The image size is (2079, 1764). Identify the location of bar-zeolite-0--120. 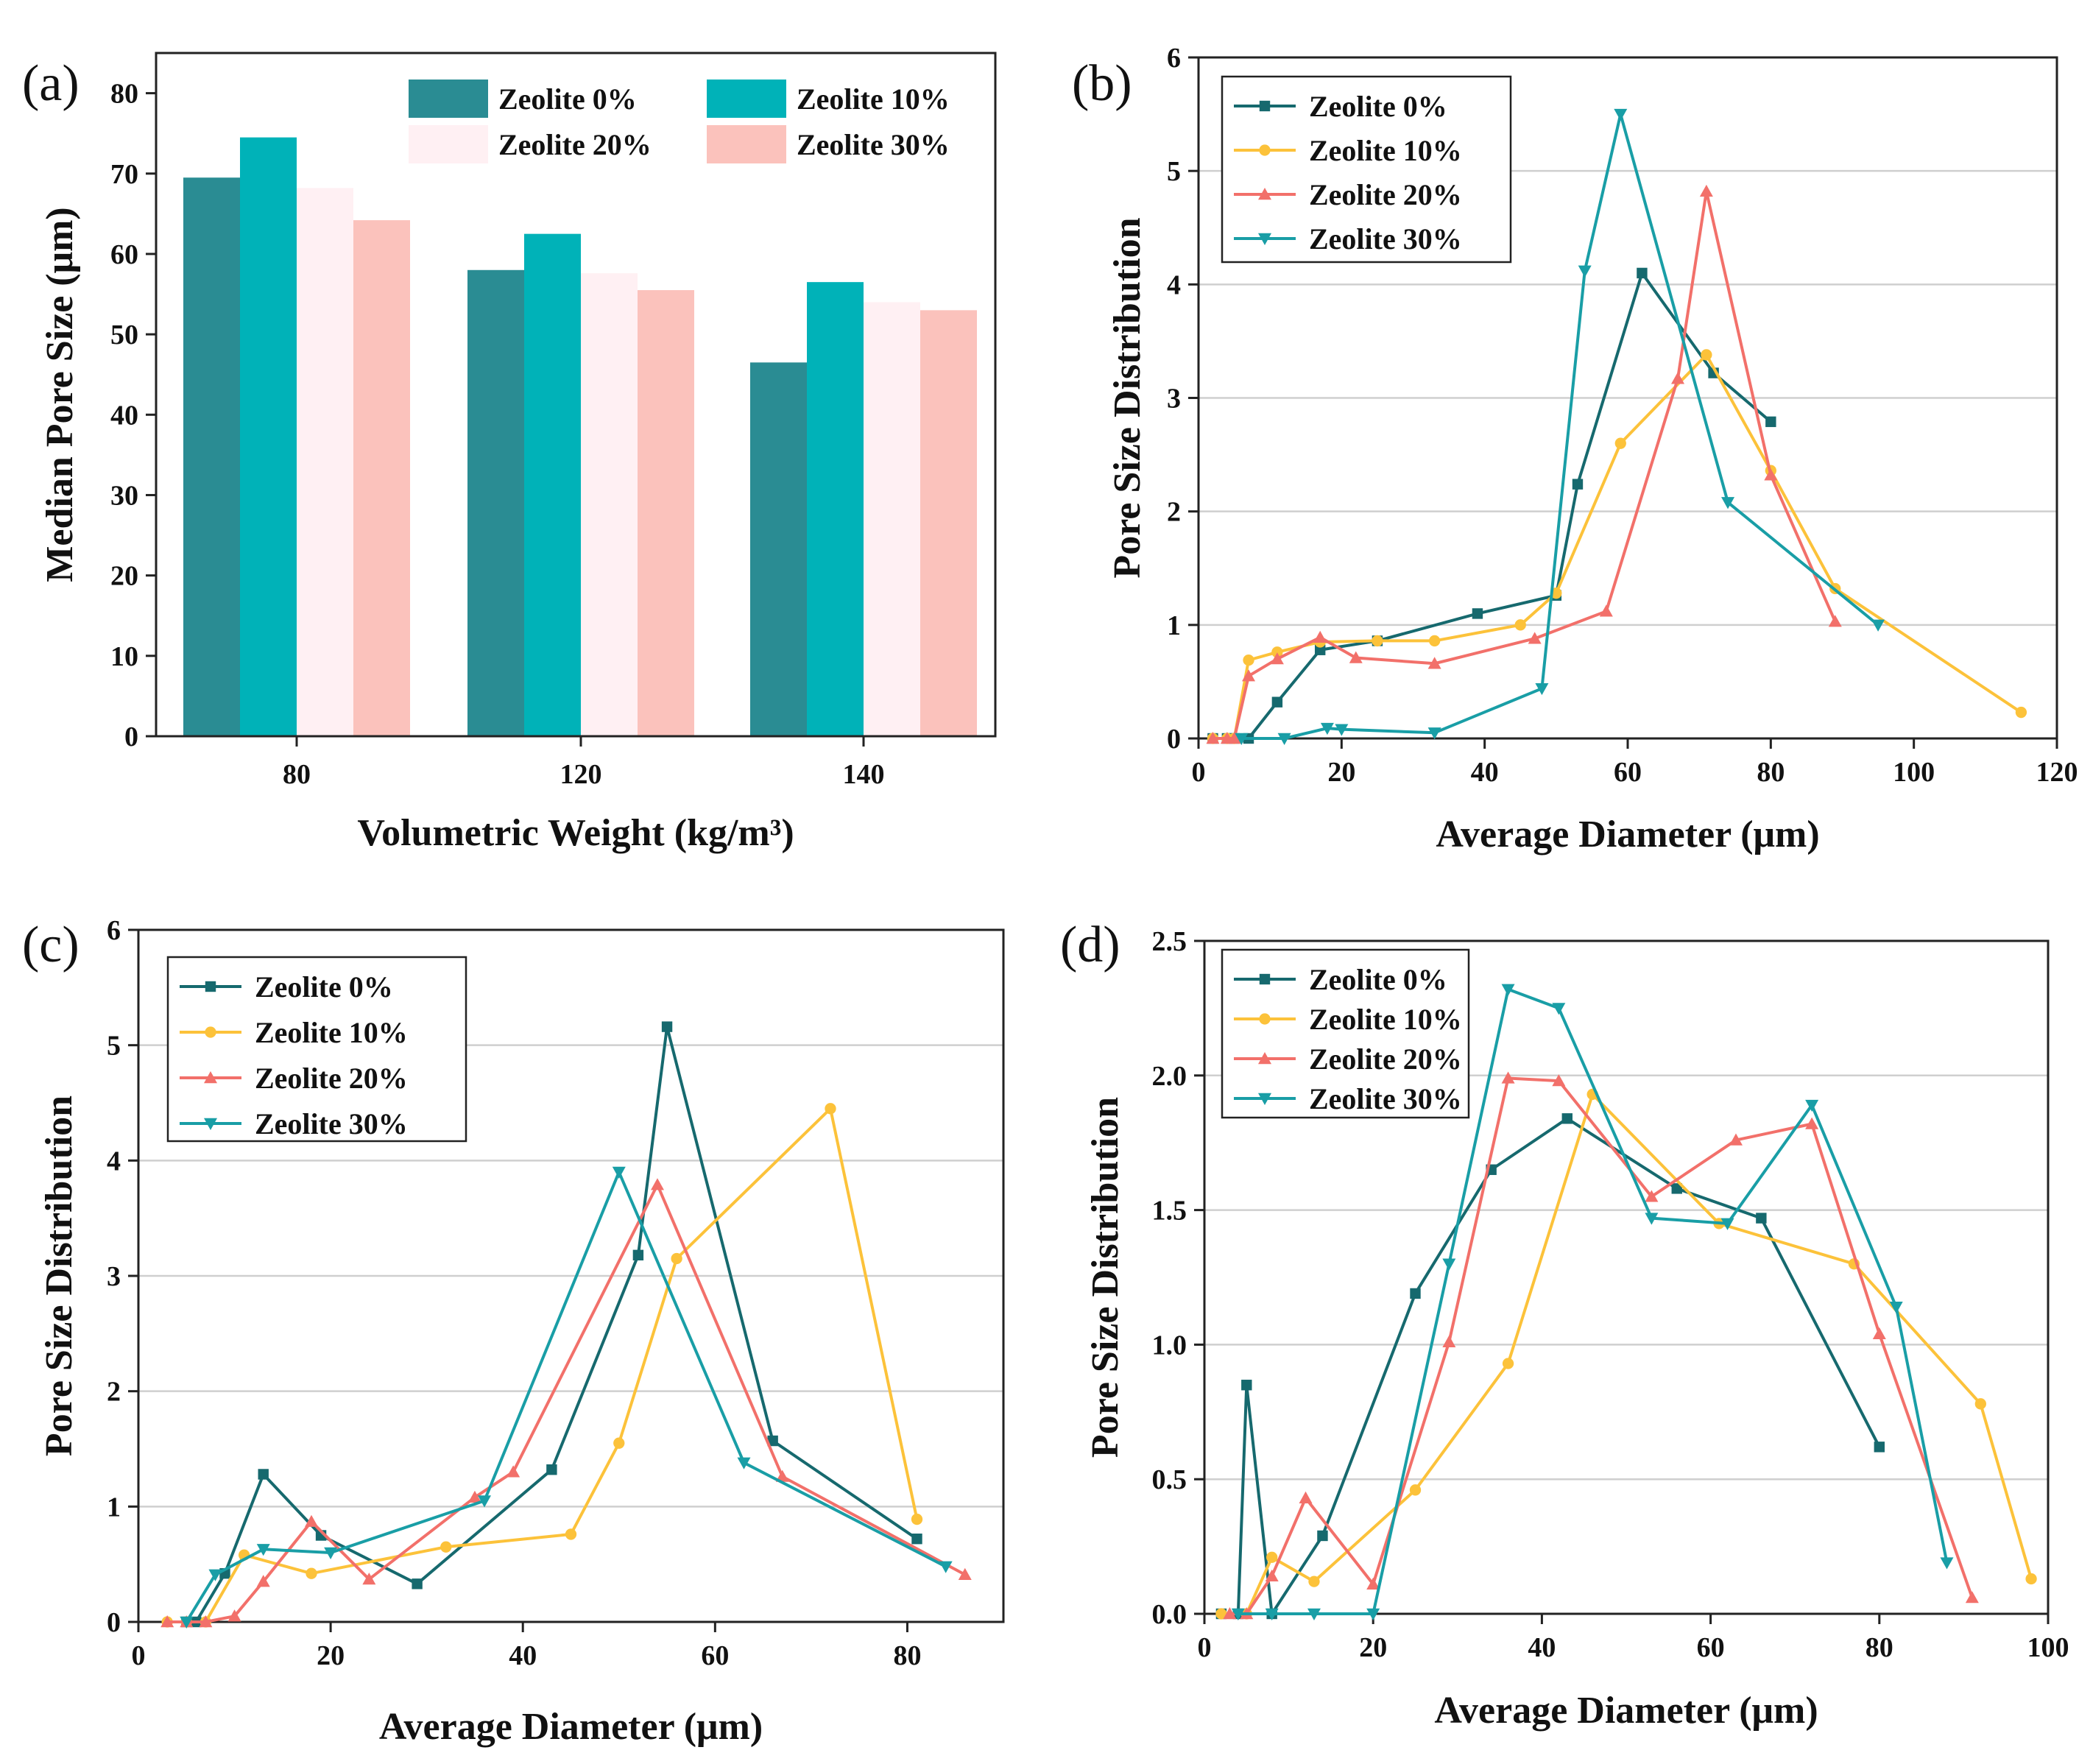
(495, 503).